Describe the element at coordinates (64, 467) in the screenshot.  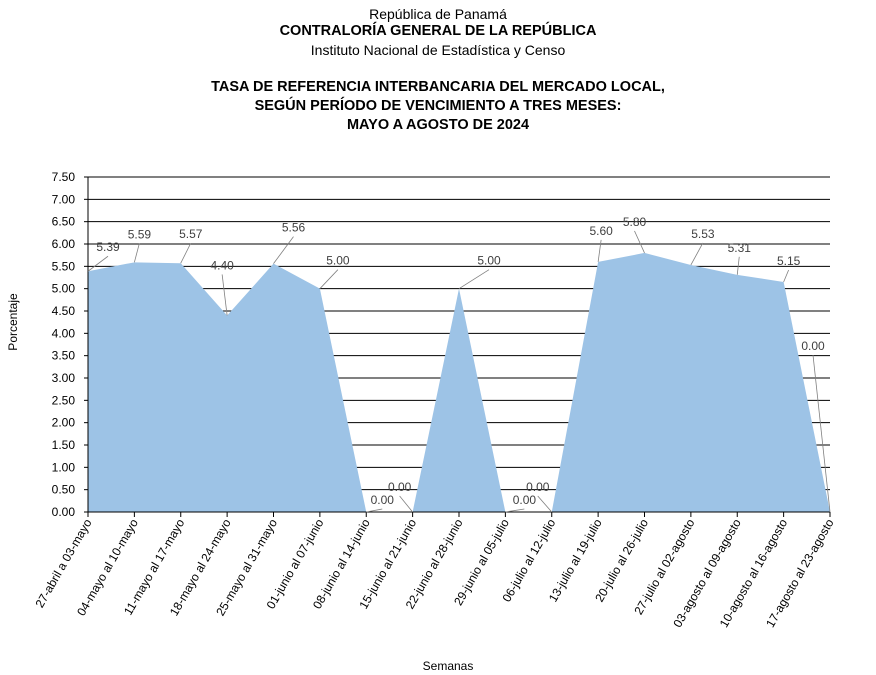
I see `y-tick-label: 1.00` at that location.